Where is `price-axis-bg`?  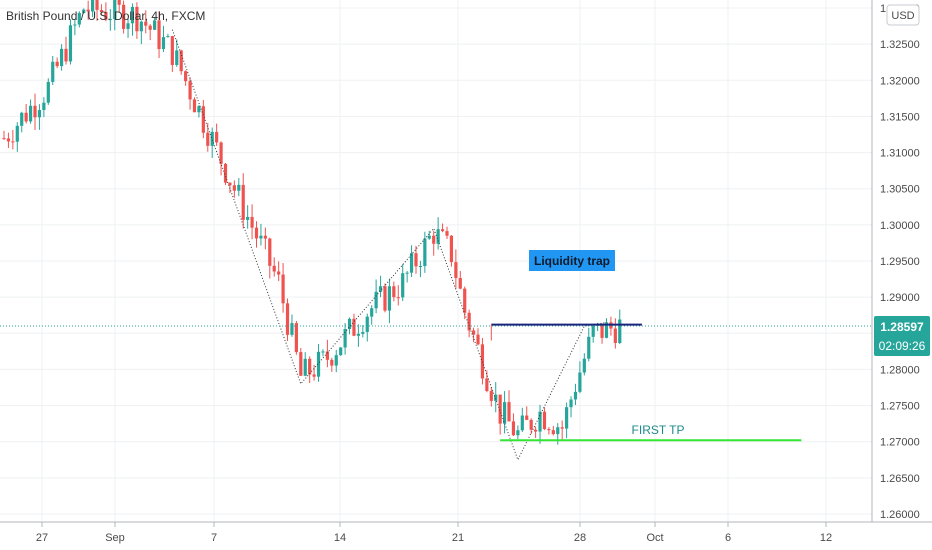 price-axis-bg is located at coordinates (902, 275).